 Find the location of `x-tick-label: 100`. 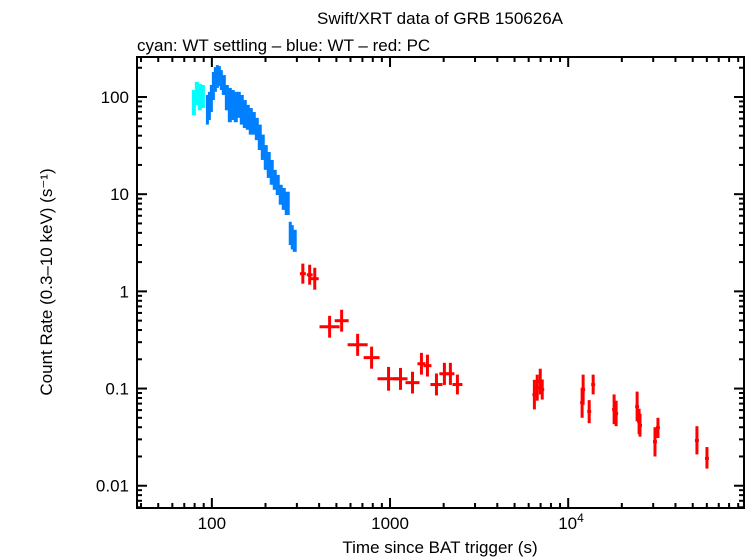

x-tick-label: 100 is located at coordinates (212, 523).